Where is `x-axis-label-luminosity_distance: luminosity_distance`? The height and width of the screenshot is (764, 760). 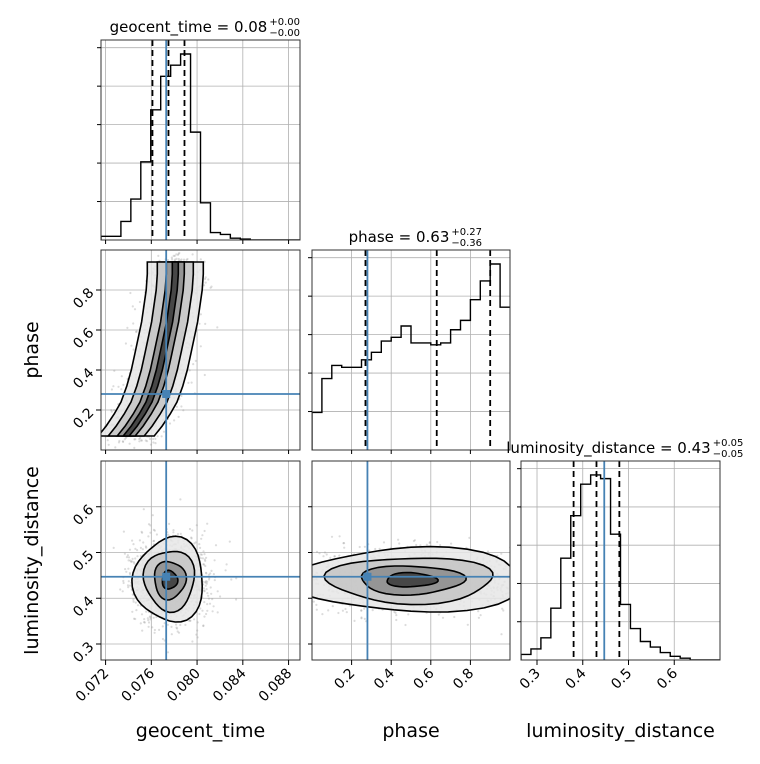
x-axis-label-luminosity_distance: luminosity_distance is located at coordinates (620, 731).